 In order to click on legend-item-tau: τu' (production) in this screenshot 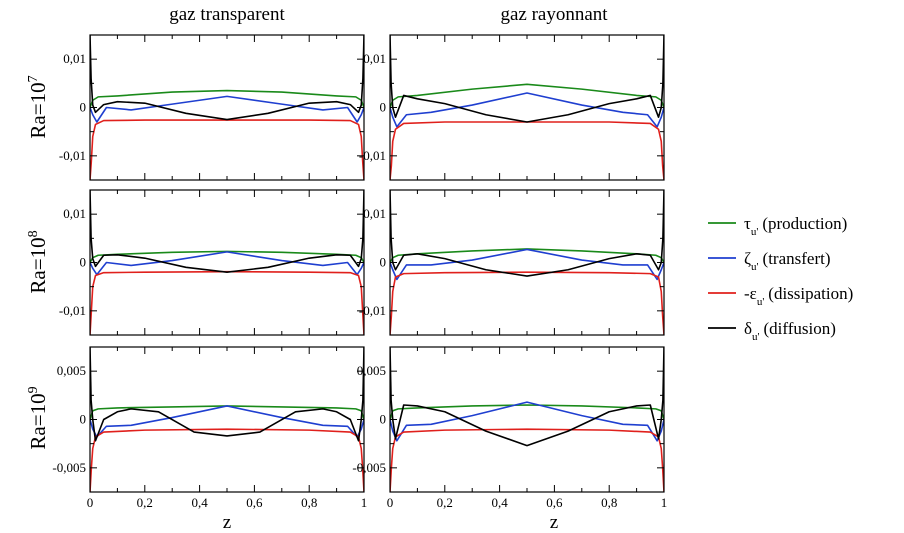, I will do `click(777, 226)`.